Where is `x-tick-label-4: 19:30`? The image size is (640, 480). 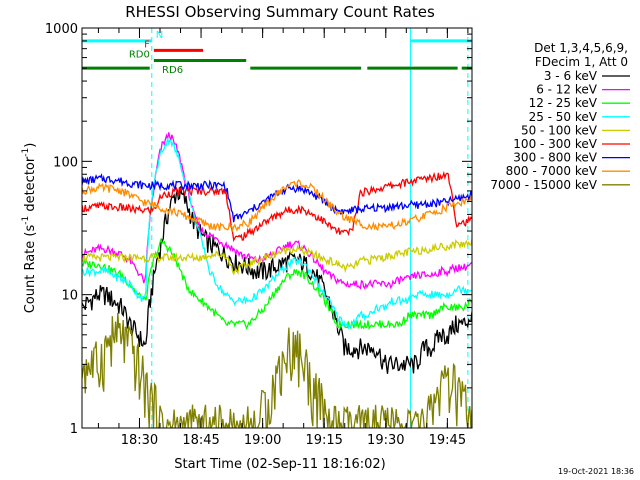
x-tick-label-4: 19:30 is located at coordinates (385, 440).